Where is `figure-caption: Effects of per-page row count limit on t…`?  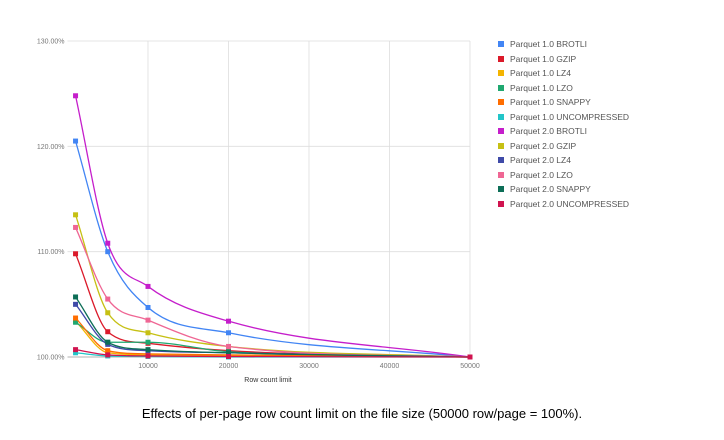
figure-caption: Effects of per-page row count limit on t… is located at coordinates (362, 413).